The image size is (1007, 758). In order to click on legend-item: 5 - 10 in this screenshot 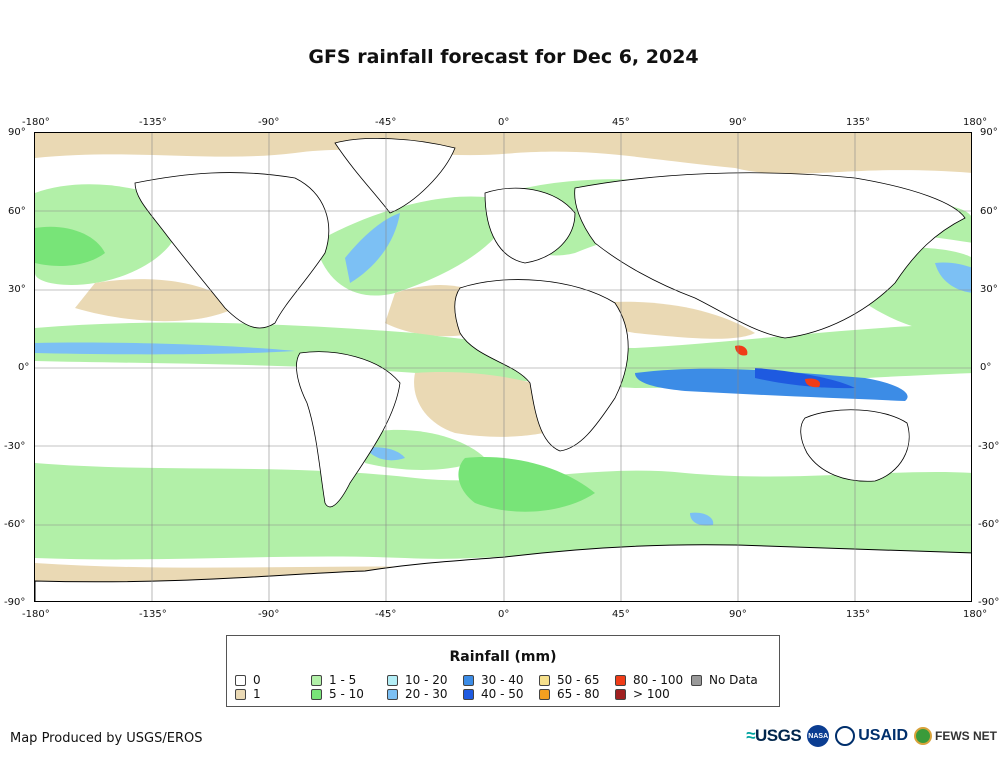, I will do `click(337, 694)`.